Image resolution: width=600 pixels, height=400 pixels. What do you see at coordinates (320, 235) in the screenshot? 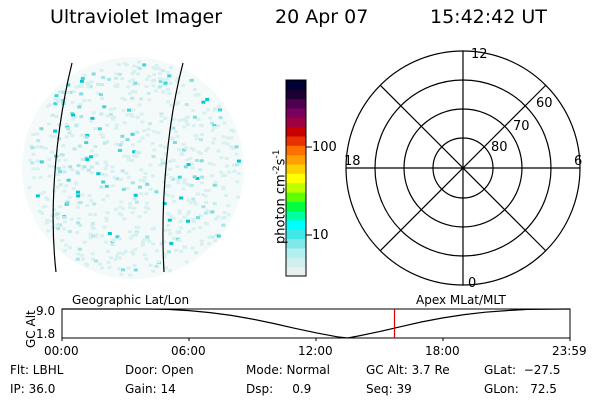
I see `colorbar-label-10: 10` at bounding box center [320, 235].